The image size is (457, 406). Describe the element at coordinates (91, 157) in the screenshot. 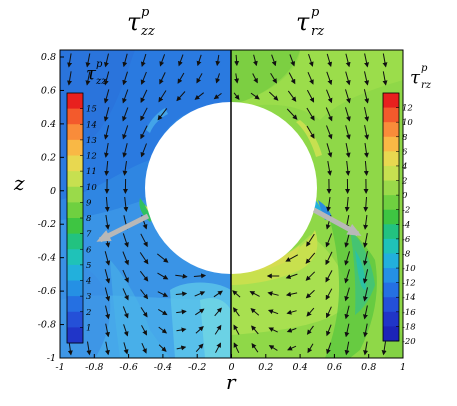

I see `colorbar-tau-zz-tick-label: 12` at that location.